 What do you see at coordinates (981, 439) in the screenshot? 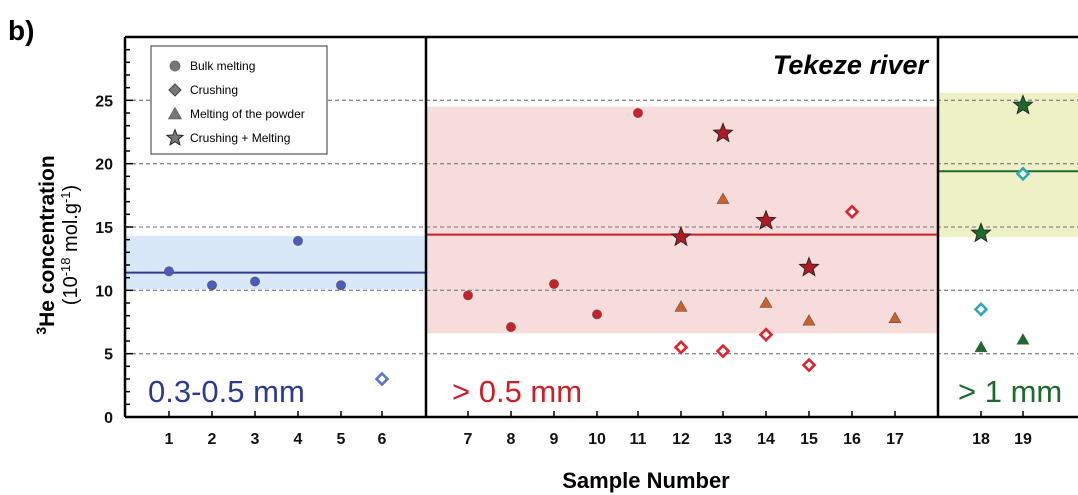
I see `x-tick-label: 18` at bounding box center [981, 439].